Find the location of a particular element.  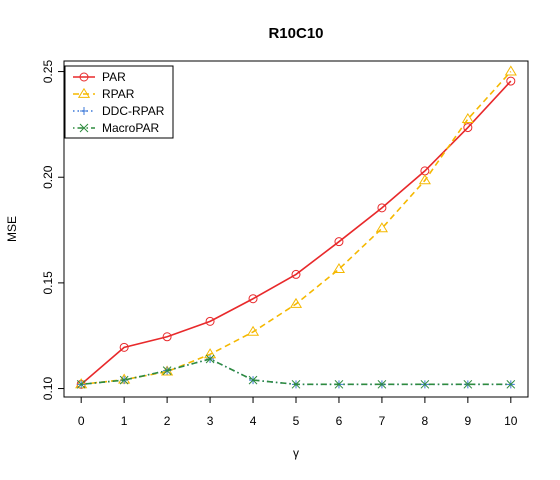

series-ddc-rpar is located at coordinates (296, 371).